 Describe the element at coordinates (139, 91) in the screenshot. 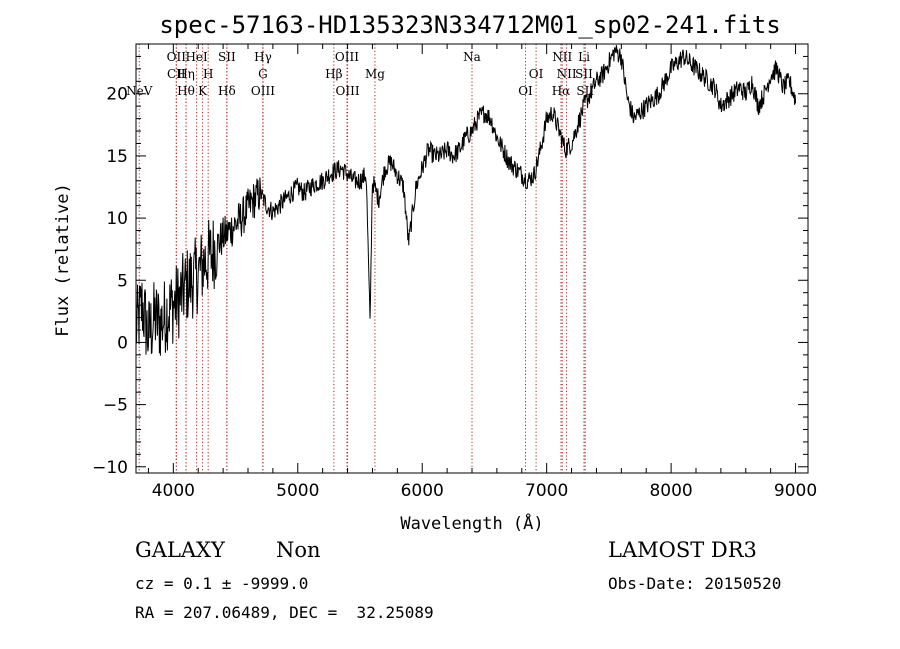

I see `spectral-line-label: NeV` at that location.